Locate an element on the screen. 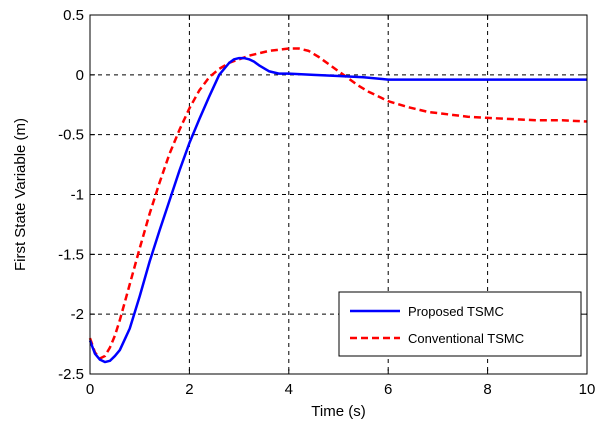  legend-label-conventional-tsmc: Conventional TSMC is located at coordinates (466, 338).